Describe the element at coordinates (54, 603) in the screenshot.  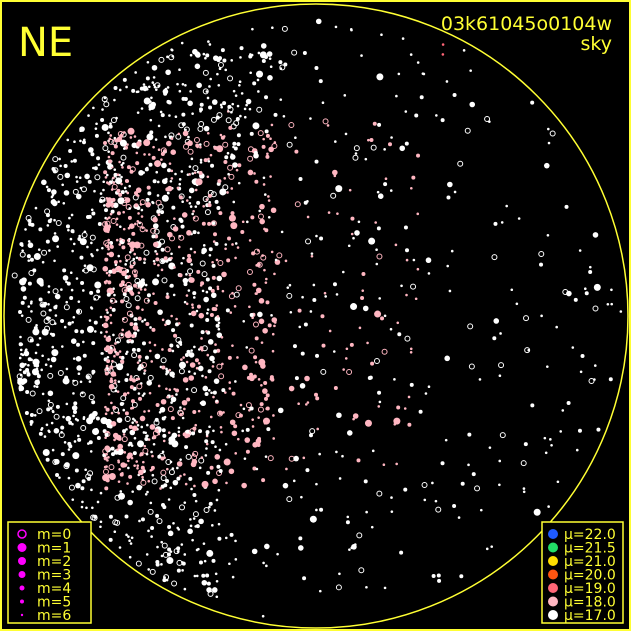
I see `legend-label: m=5` at that location.